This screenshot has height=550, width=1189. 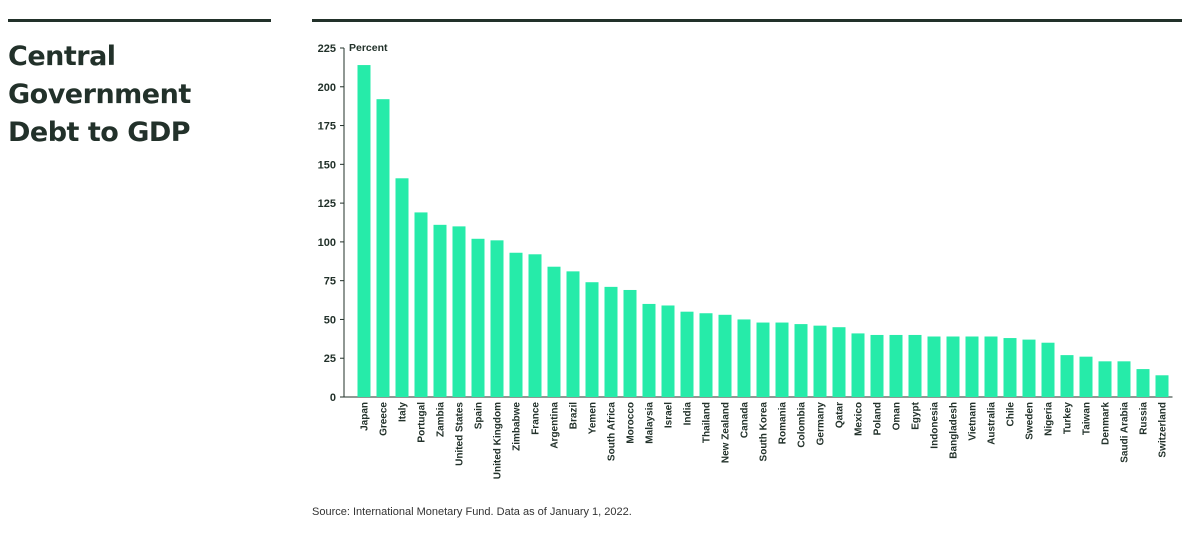 What do you see at coordinates (1087, 418) in the screenshot?
I see `x-tick-label: Taiwan` at bounding box center [1087, 418].